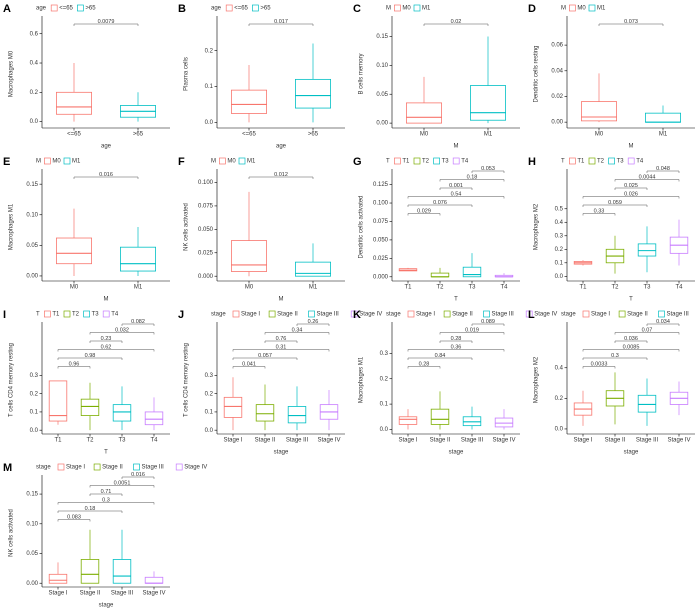 The width and height of the screenshot is (700, 612). Describe the element at coordinates (462, 315) in the screenshot. I see `legend-entry: Stage II` at that location.